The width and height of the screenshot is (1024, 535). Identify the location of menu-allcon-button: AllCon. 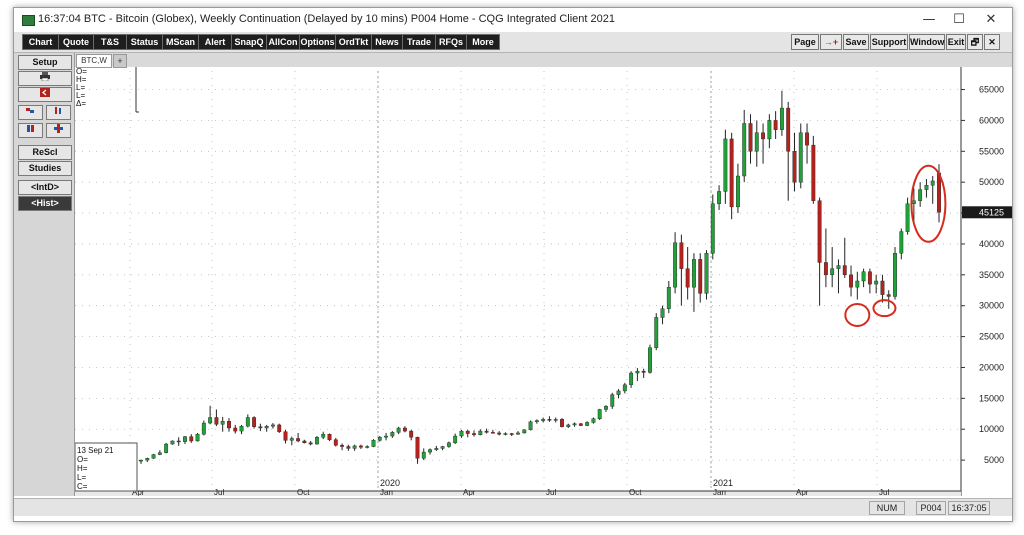
(283, 42).